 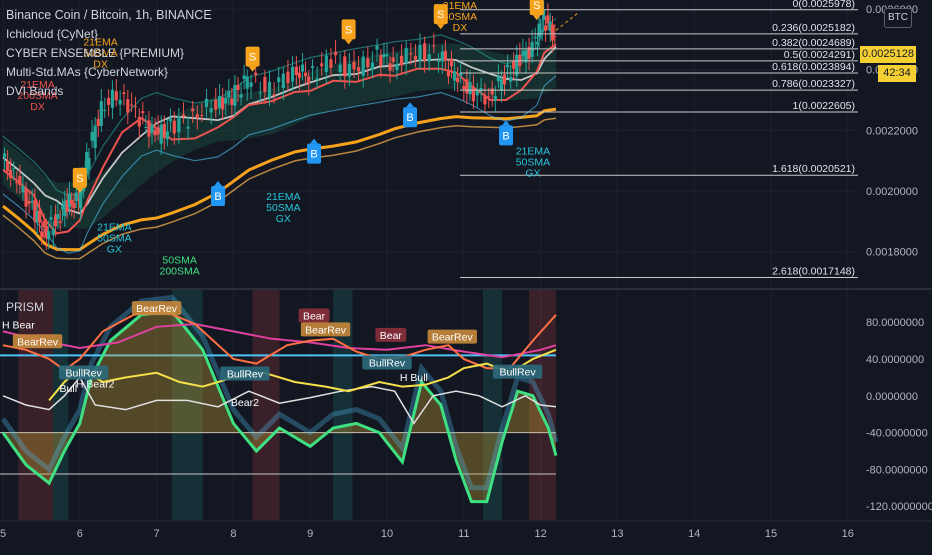 What do you see at coordinates (279, 340) in the screenshot?
I see `prism-series-slow` at bounding box center [279, 340].